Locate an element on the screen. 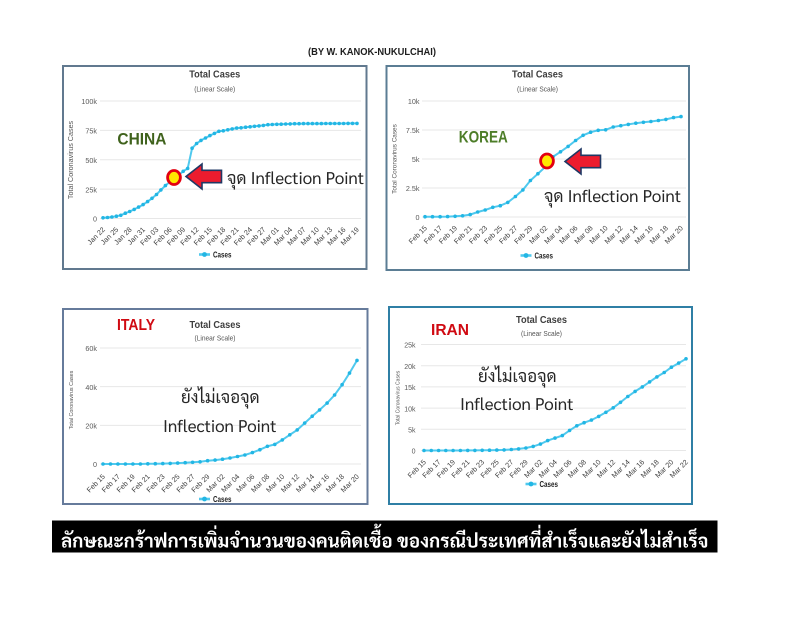 The height and width of the screenshot is (622, 800). svg-text: KOREA is located at coordinates (483, 138).